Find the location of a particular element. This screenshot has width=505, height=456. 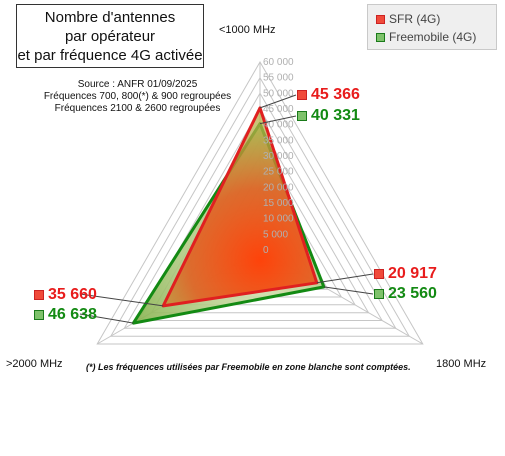

title-line-3: et par fréquence 4G activée is located at coordinates (110, 55).